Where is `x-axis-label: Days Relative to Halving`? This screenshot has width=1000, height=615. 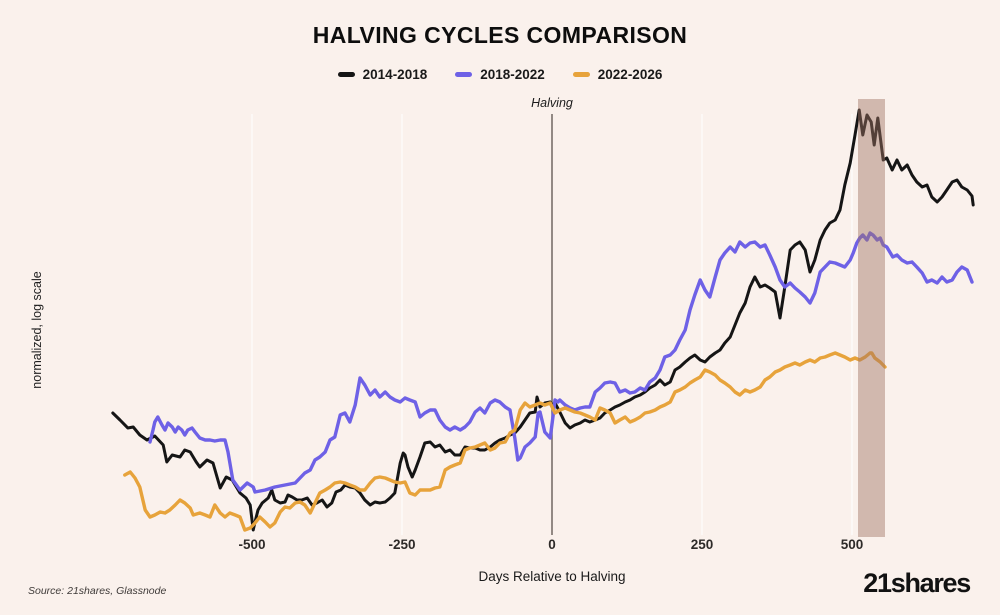
x-axis-label: Days Relative to Halving is located at coordinates (552, 576).